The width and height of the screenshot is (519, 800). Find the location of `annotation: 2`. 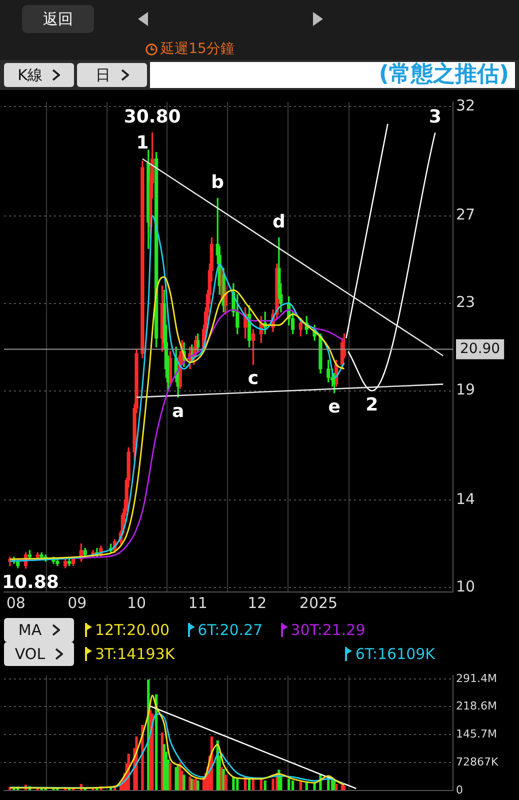

annotation: 2 is located at coordinates (372, 405).